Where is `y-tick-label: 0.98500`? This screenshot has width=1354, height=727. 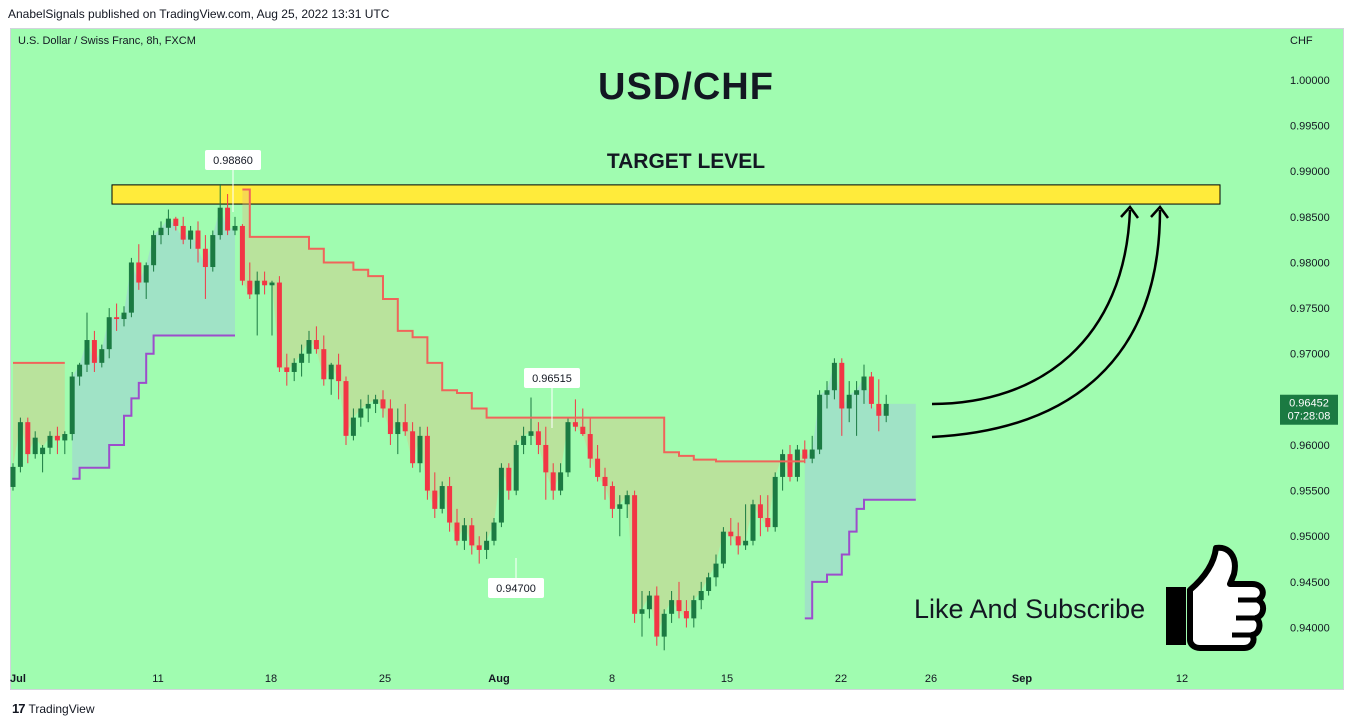
y-tick-label: 0.98500 is located at coordinates (1310, 218).